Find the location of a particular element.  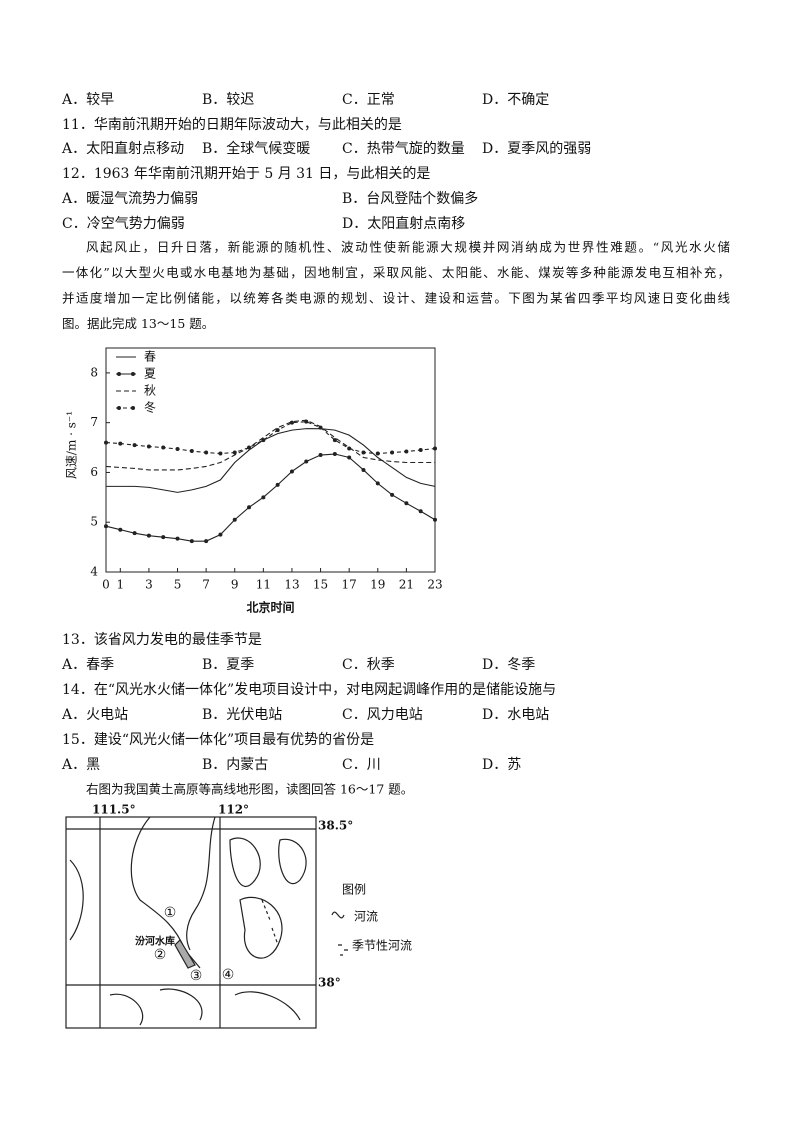

option: B．夏季 is located at coordinates (228, 665).